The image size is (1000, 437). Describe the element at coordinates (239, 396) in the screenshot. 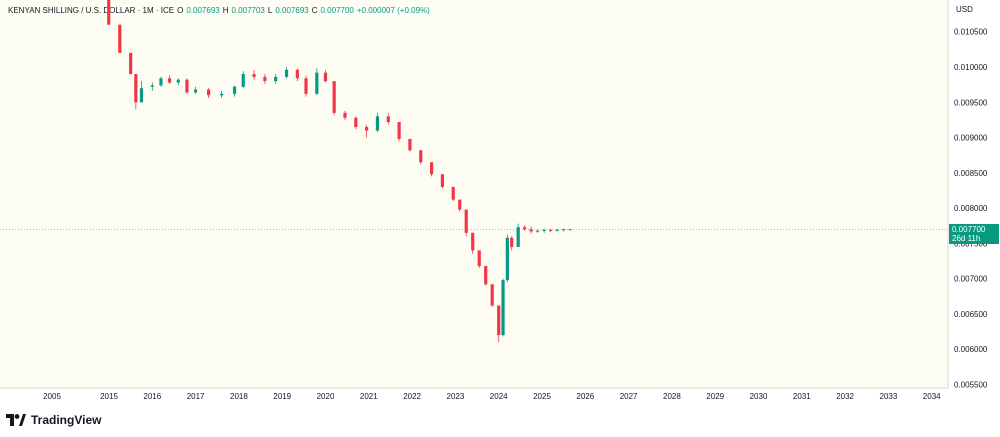

I see `time-tick-label: 2018` at that location.